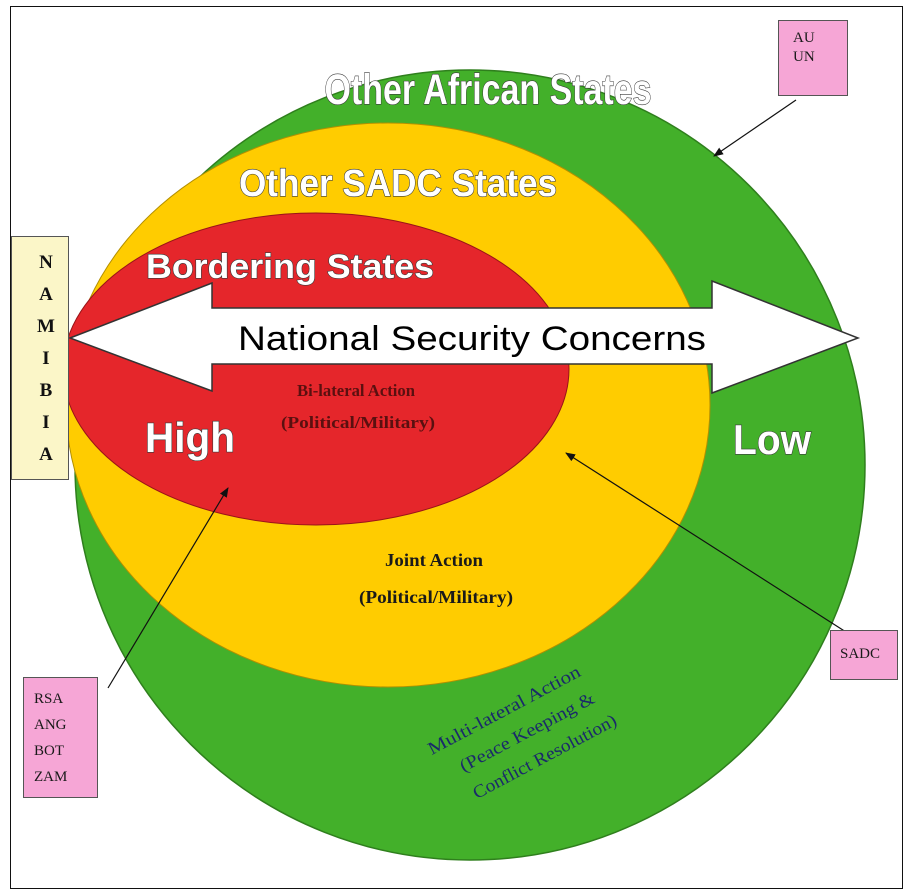  I want to click on inner-ring-title: Bordering States, so click(290, 267).